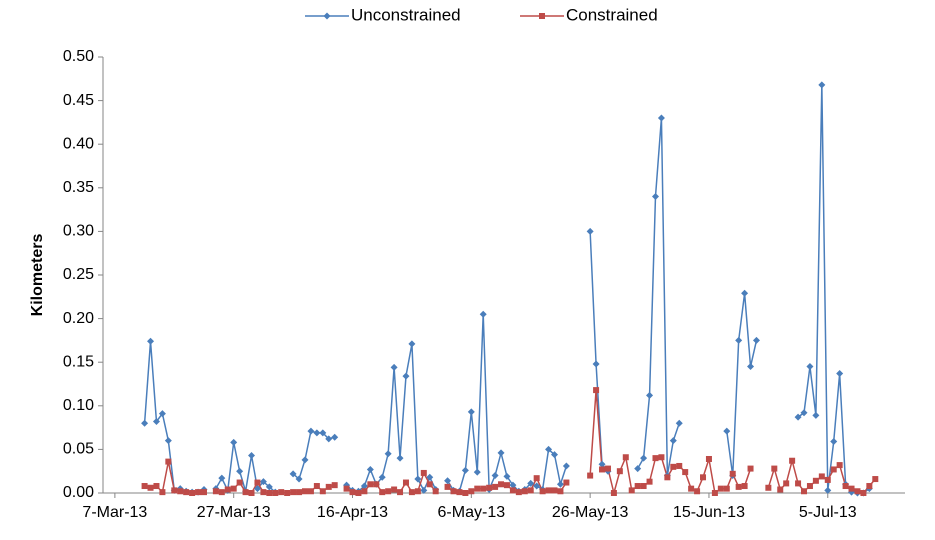 The image size is (935, 540). What do you see at coordinates (78, 56) in the screenshot?
I see `y-tick-label: 0.50` at bounding box center [78, 56].